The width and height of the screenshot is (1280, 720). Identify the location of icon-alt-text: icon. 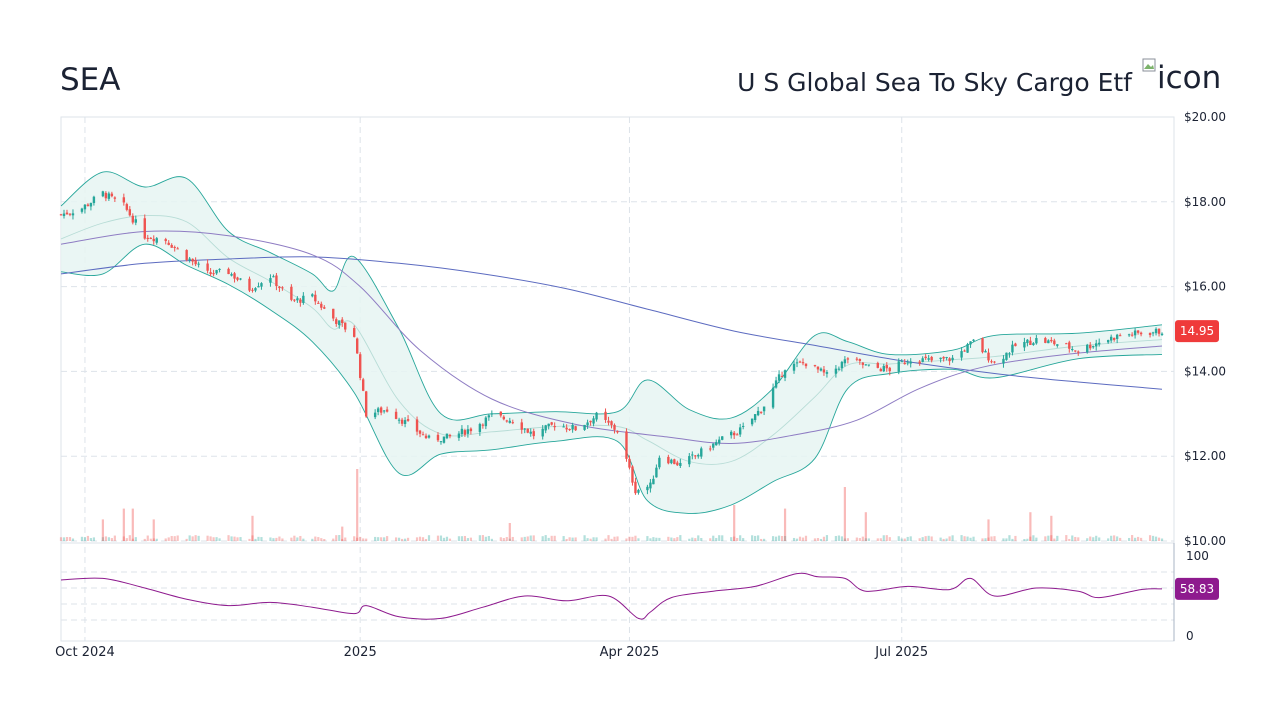
(1189, 78).